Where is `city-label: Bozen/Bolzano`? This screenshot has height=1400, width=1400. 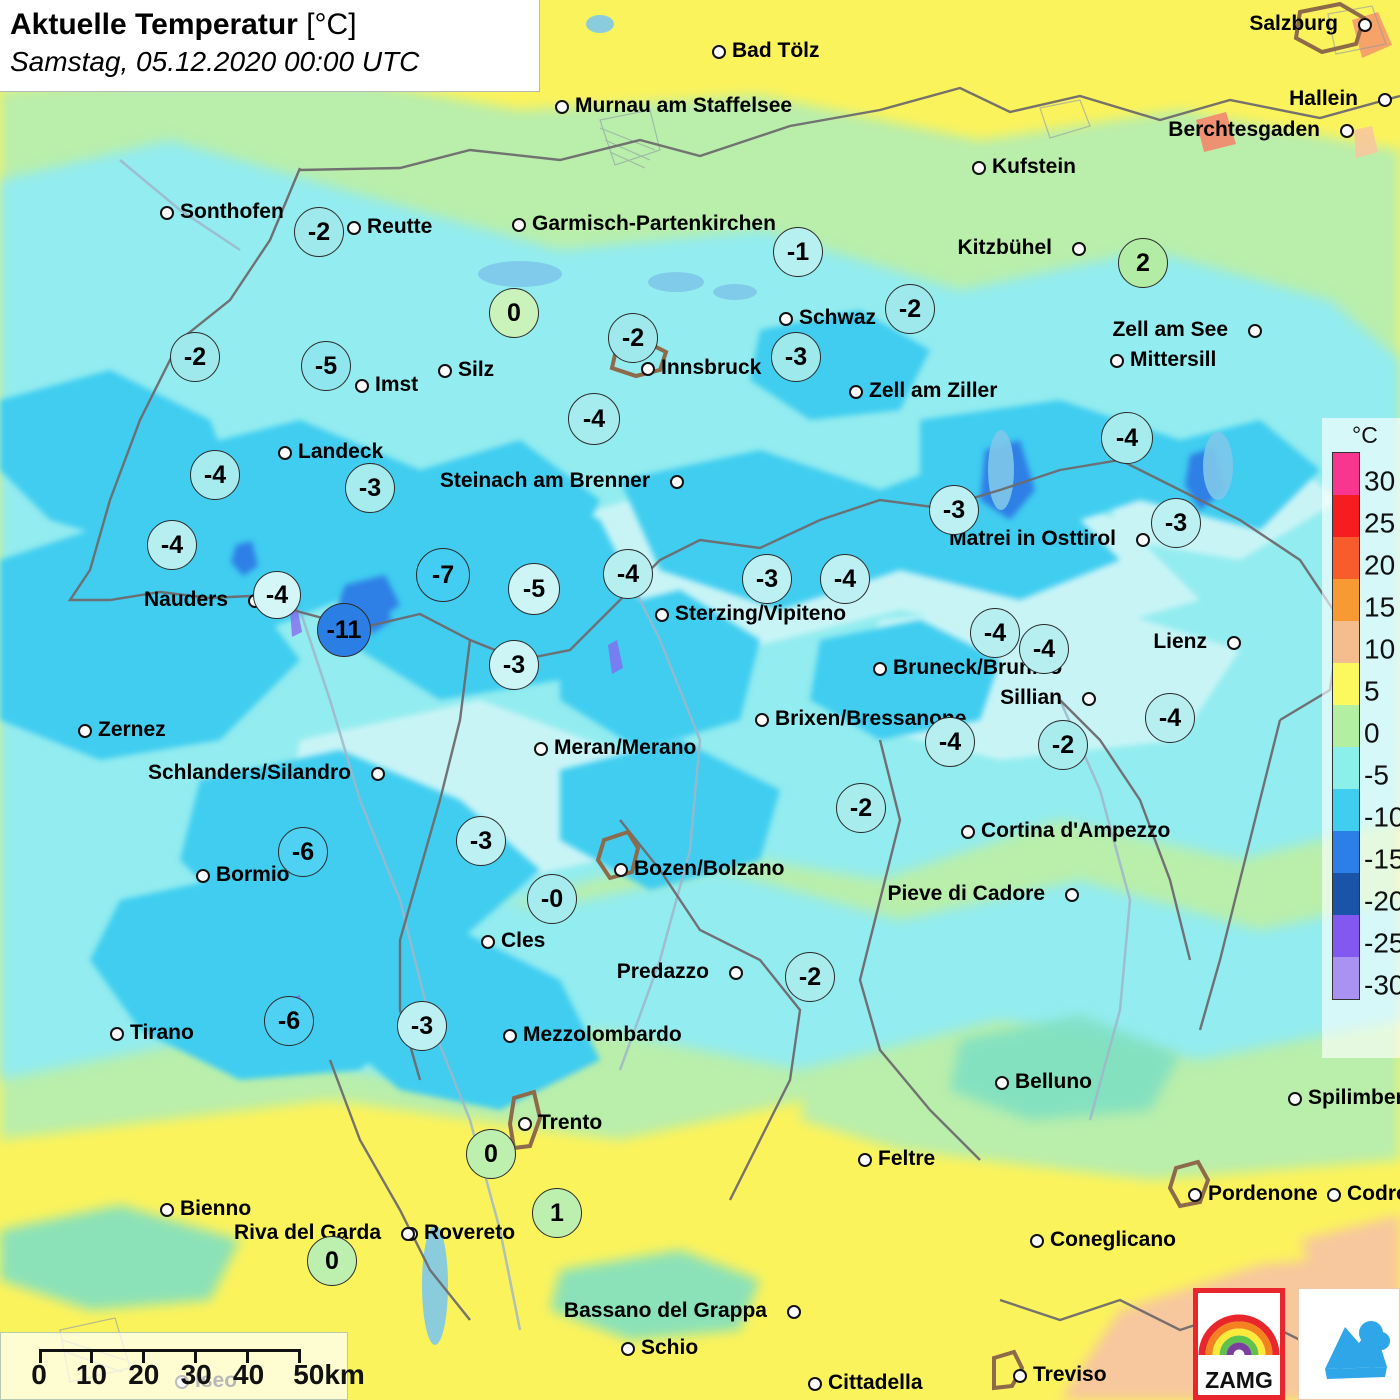
city-label: Bozen/Bolzano is located at coordinates (709, 868).